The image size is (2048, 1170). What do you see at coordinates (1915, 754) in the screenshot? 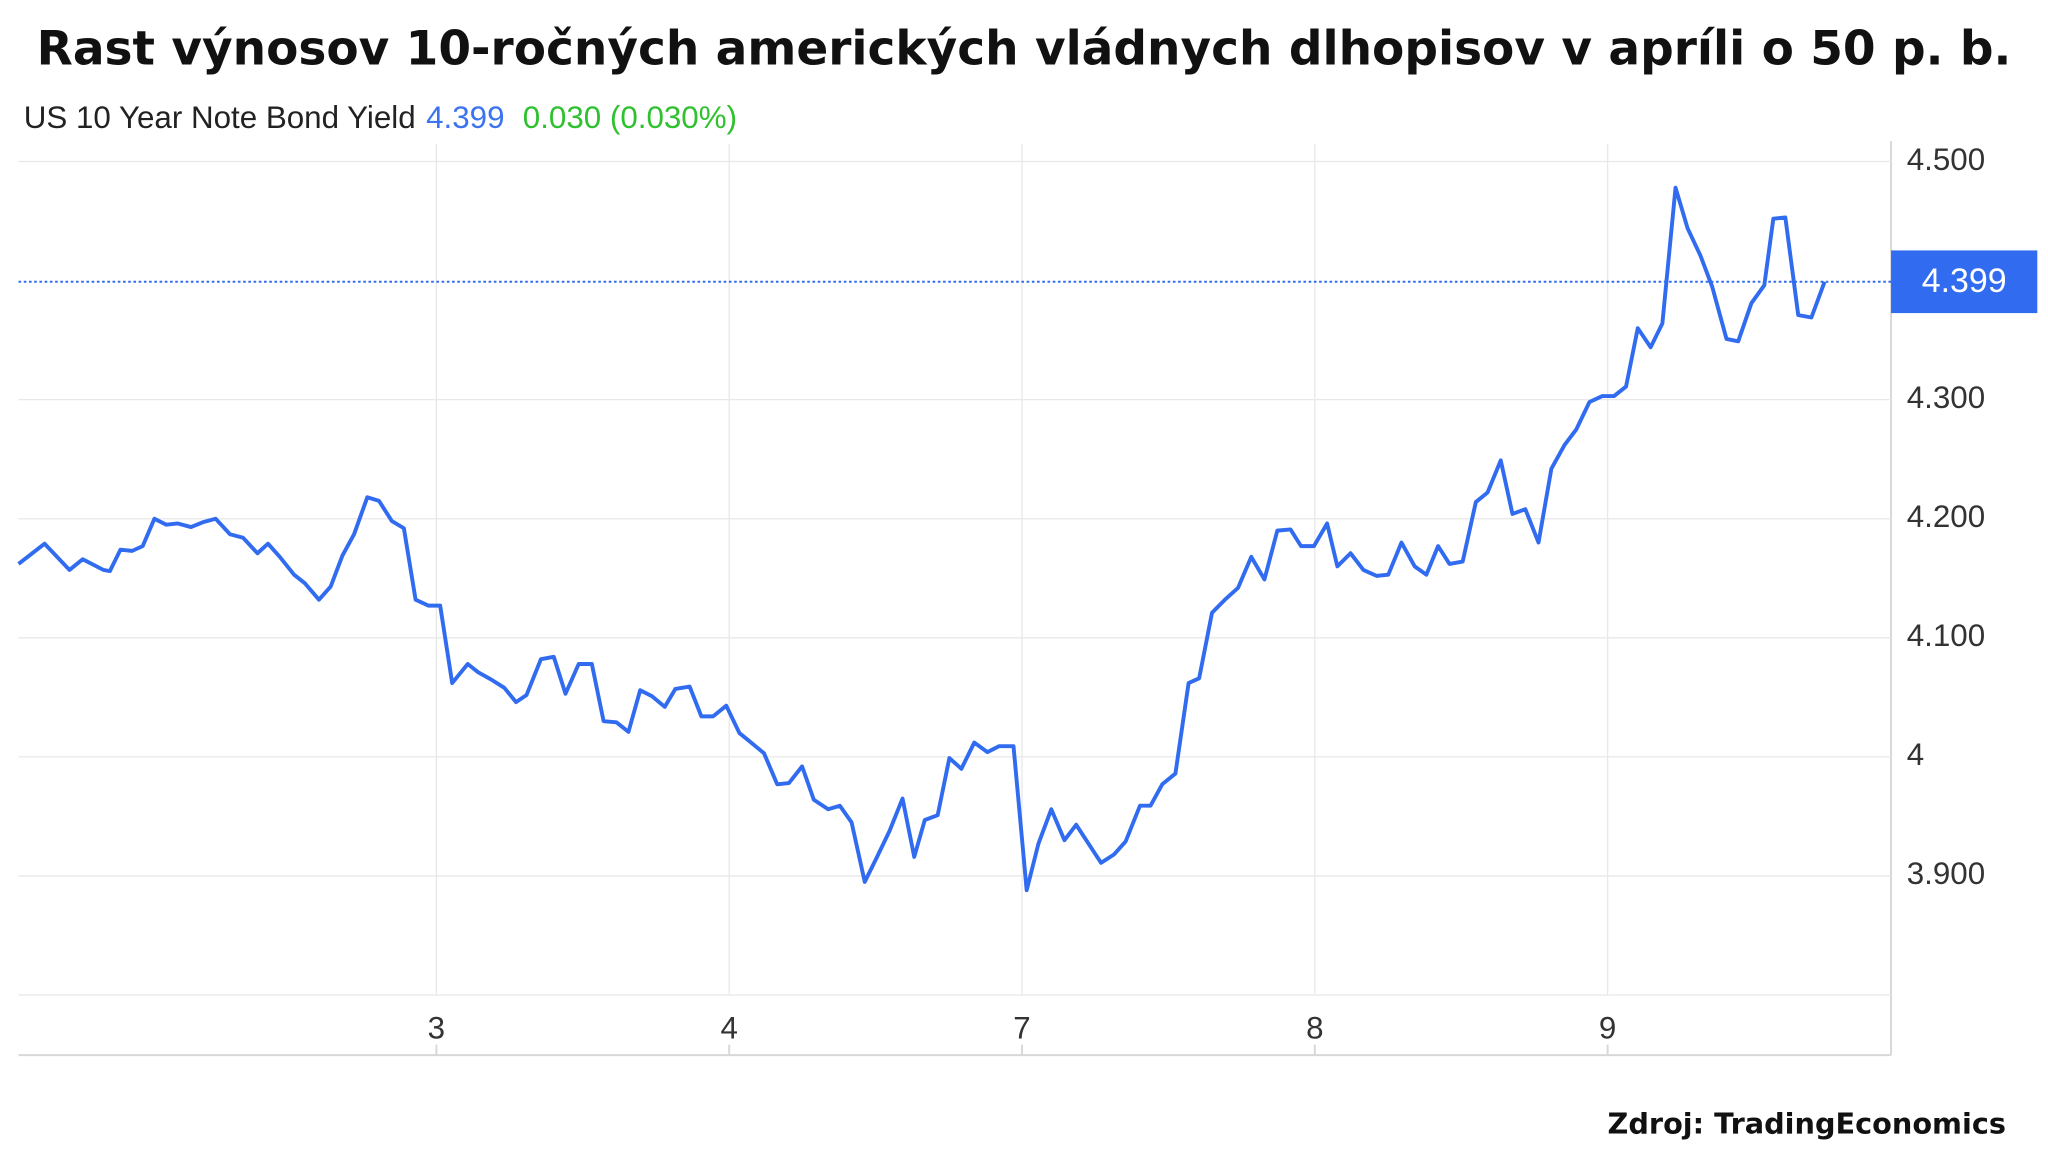
I see `y-tick-label: 4` at bounding box center [1915, 754].